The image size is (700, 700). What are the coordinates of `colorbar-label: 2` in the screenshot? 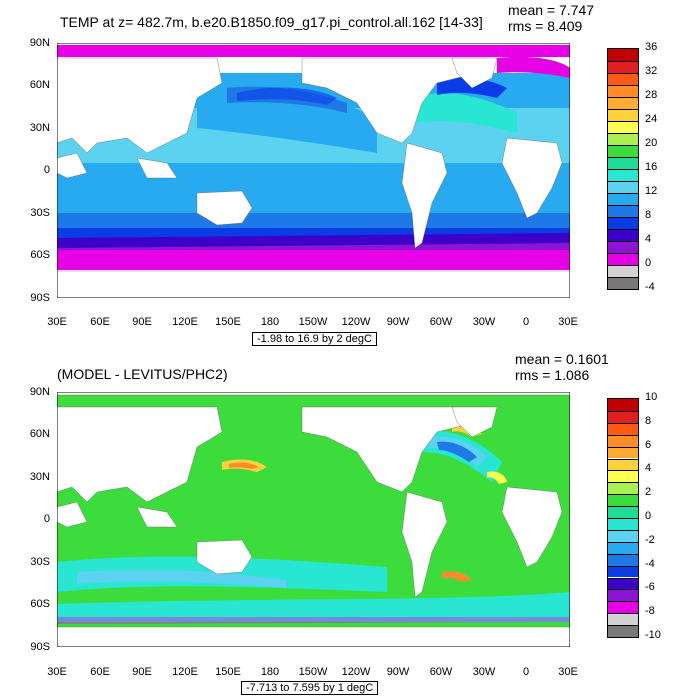 It's located at (648, 492).